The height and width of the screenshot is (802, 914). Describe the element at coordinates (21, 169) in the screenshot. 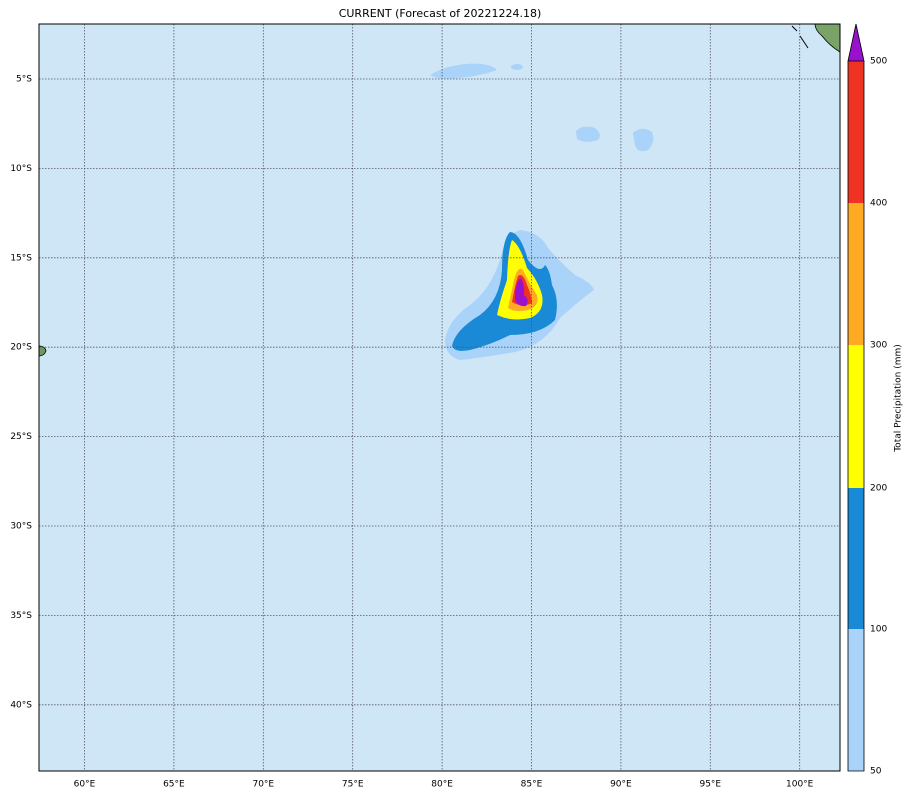

I see `lat-label: 10°S` at that location.